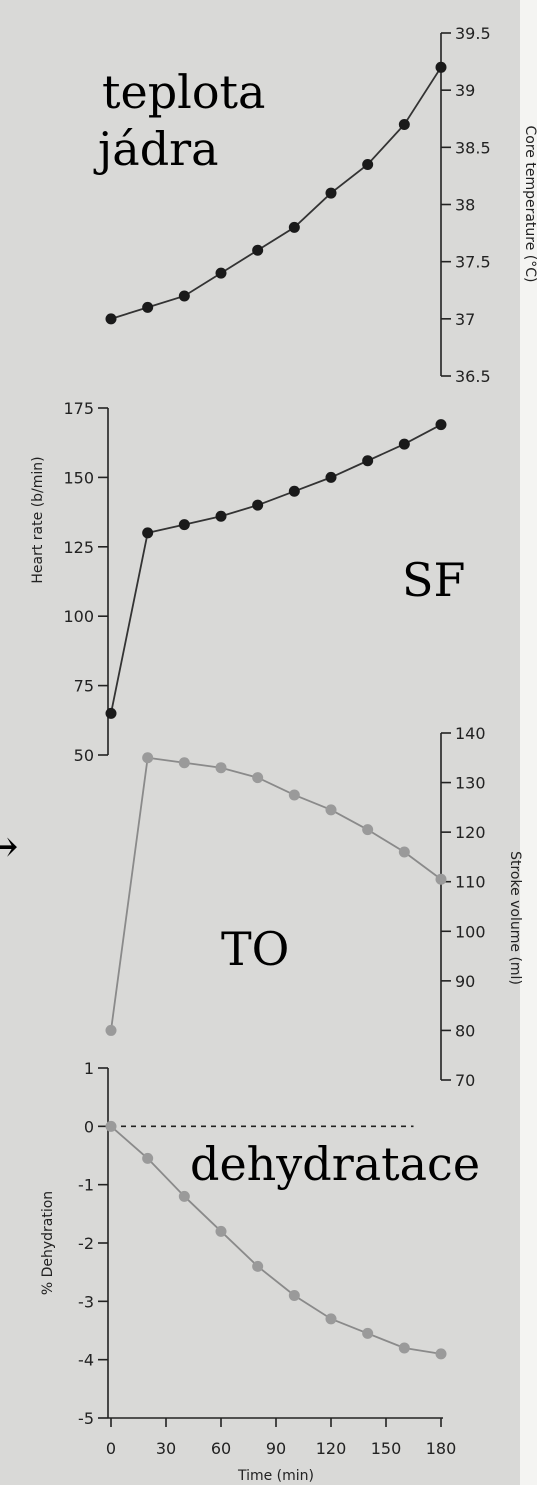  What do you see at coordinates (86, 1243) in the screenshot?
I see `dehydration-y-tick-label: -2` at bounding box center [86, 1243].